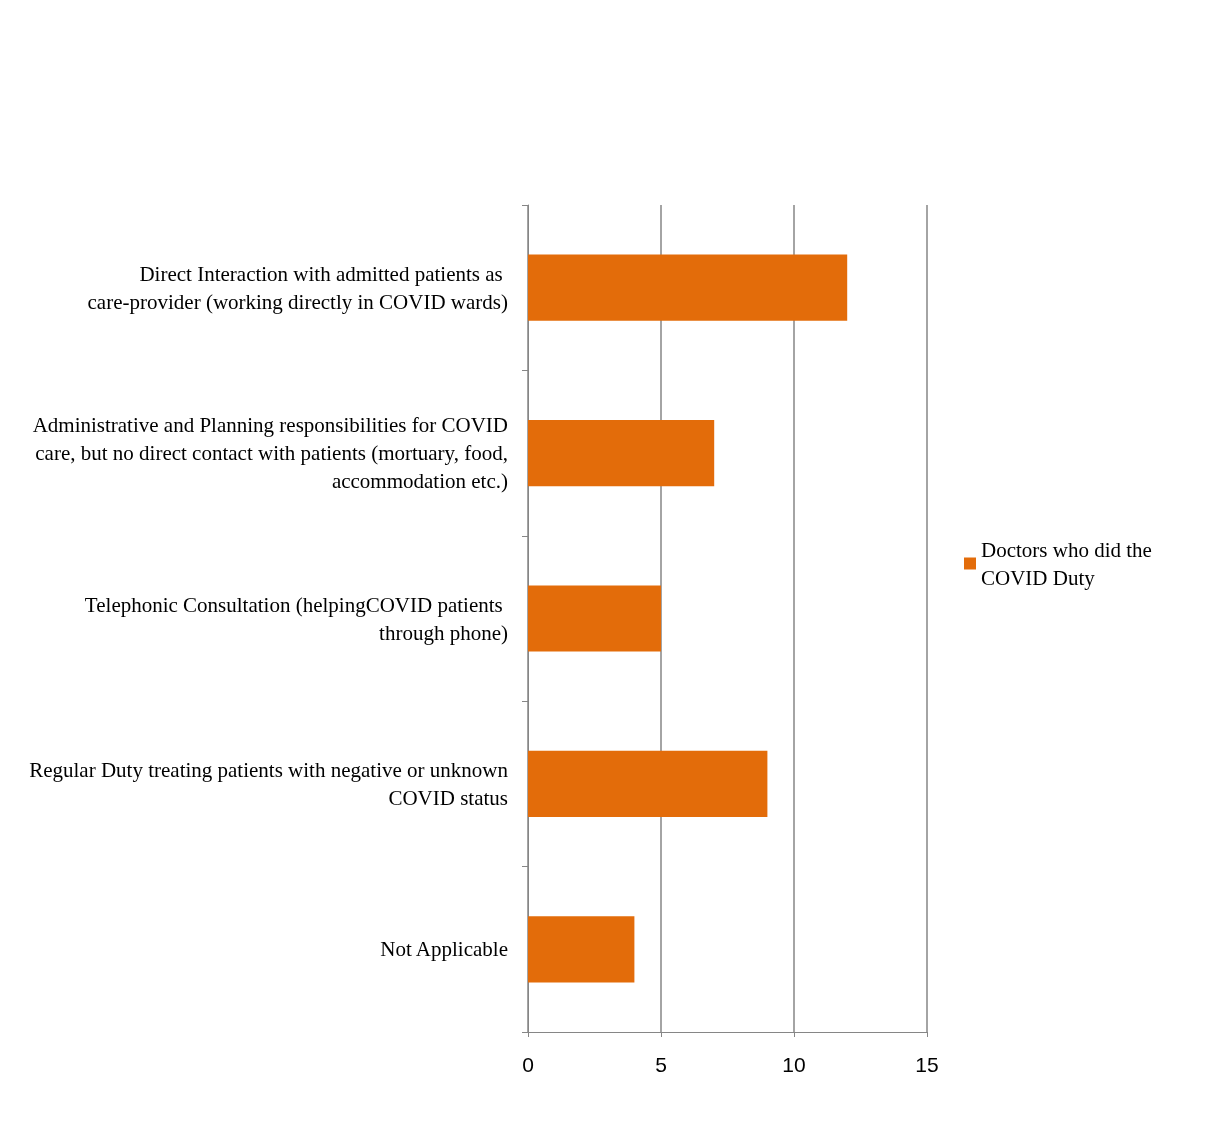 The width and height of the screenshot is (1206, 1127). Describe the element at coordinates (269, 783) in the screenshot. I see `y-tick-label: Regular Duty treating patients with negative or unknown COVID status` at that location.